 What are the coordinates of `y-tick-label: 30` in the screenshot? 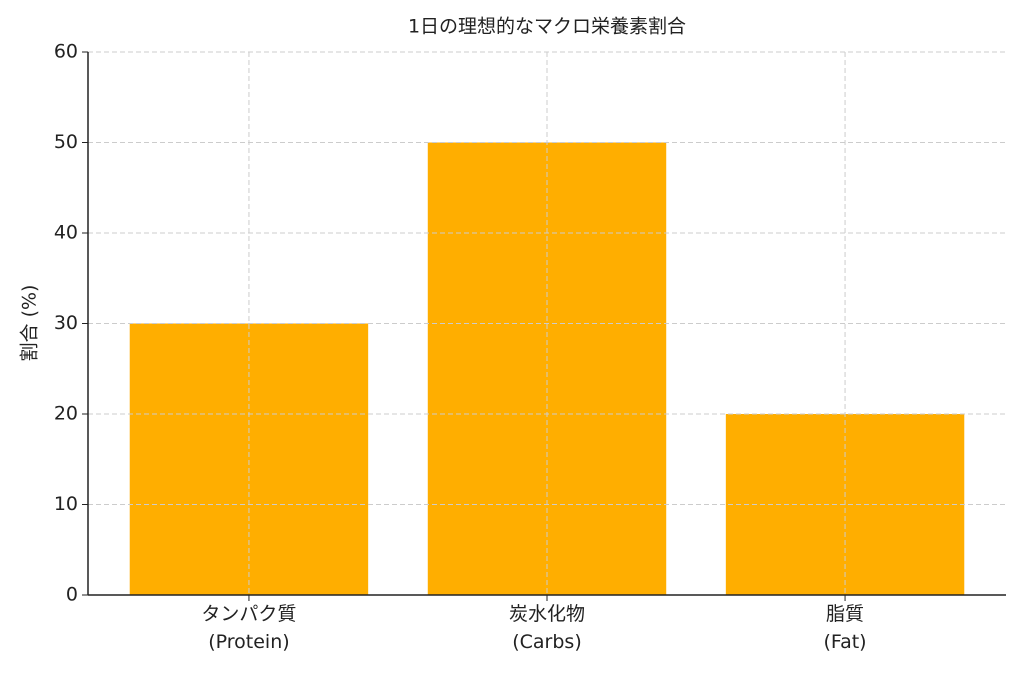 It's located at (66, 323).